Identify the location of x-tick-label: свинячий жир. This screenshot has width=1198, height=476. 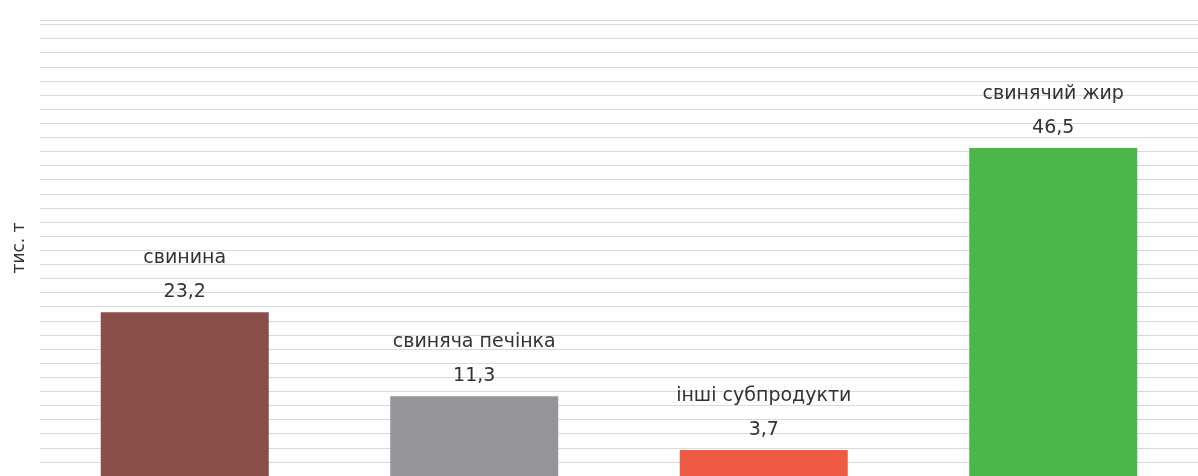
(1053, 91).